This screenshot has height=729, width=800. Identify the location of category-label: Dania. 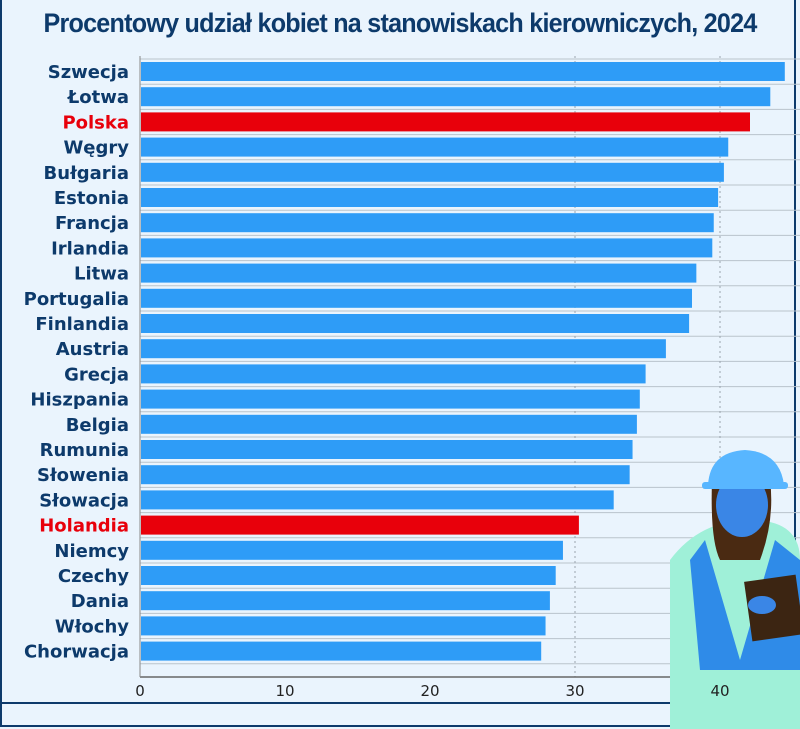
(100, 601).